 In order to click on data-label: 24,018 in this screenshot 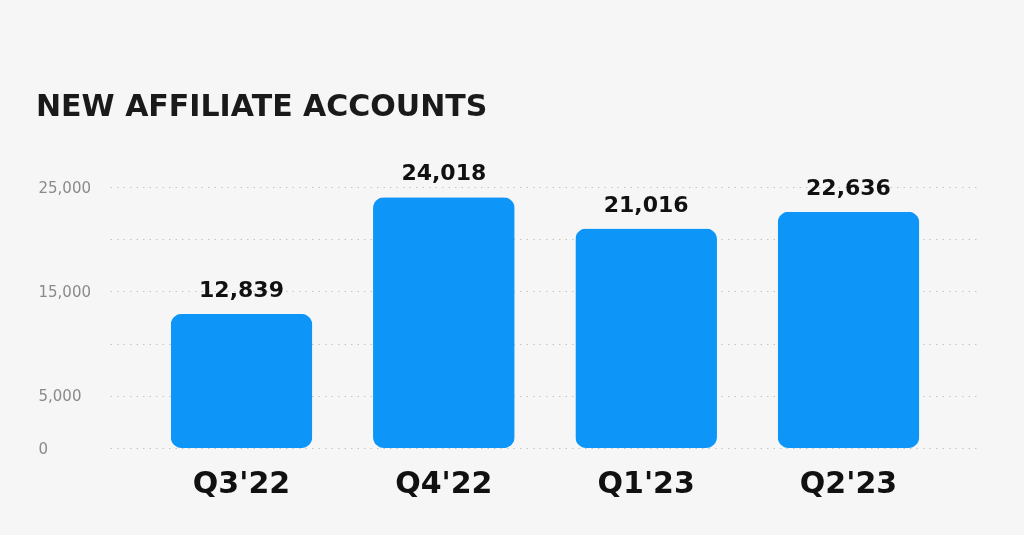, I will do `click(444, 173)`.